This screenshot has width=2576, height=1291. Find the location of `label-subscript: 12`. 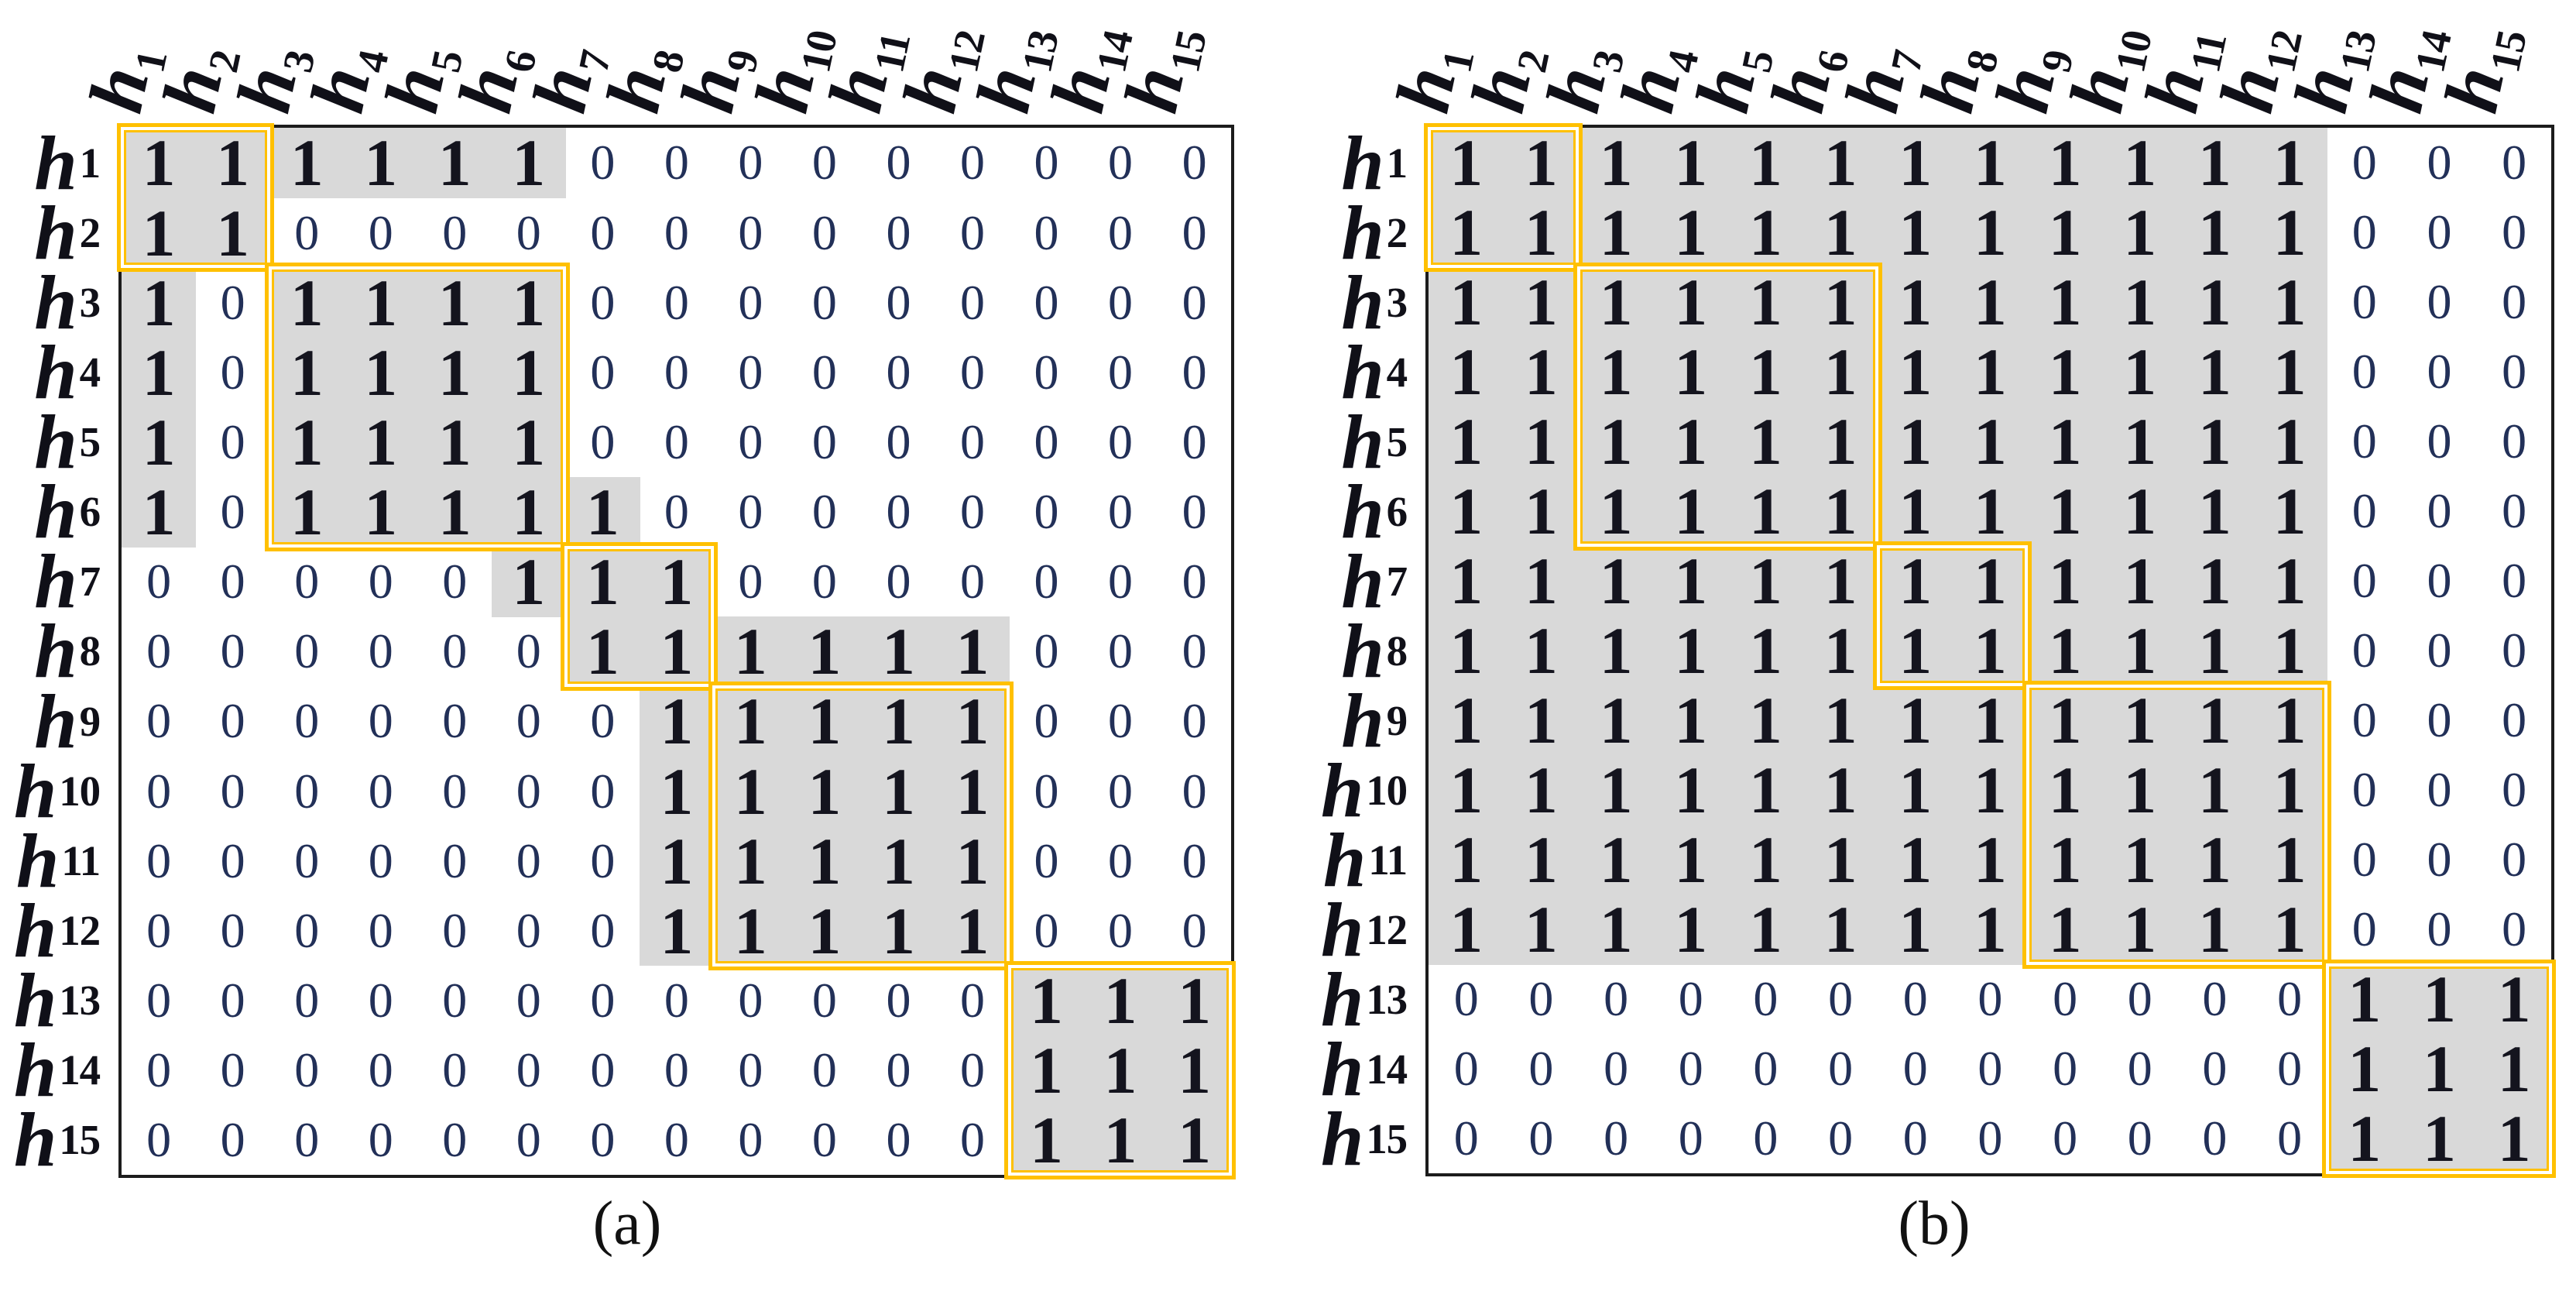

label-subscript: 12 is located at coordinates (80, 930).